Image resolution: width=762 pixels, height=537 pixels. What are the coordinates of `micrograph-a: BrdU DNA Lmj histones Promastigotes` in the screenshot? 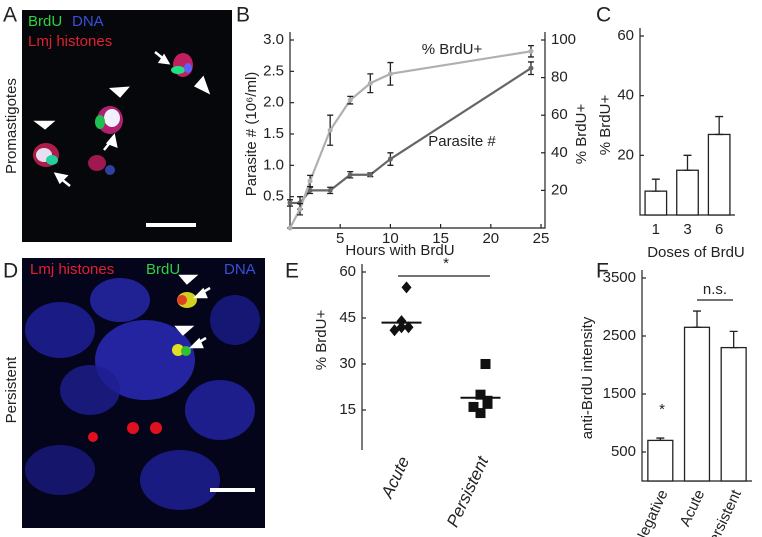 It's located at (117, 126).